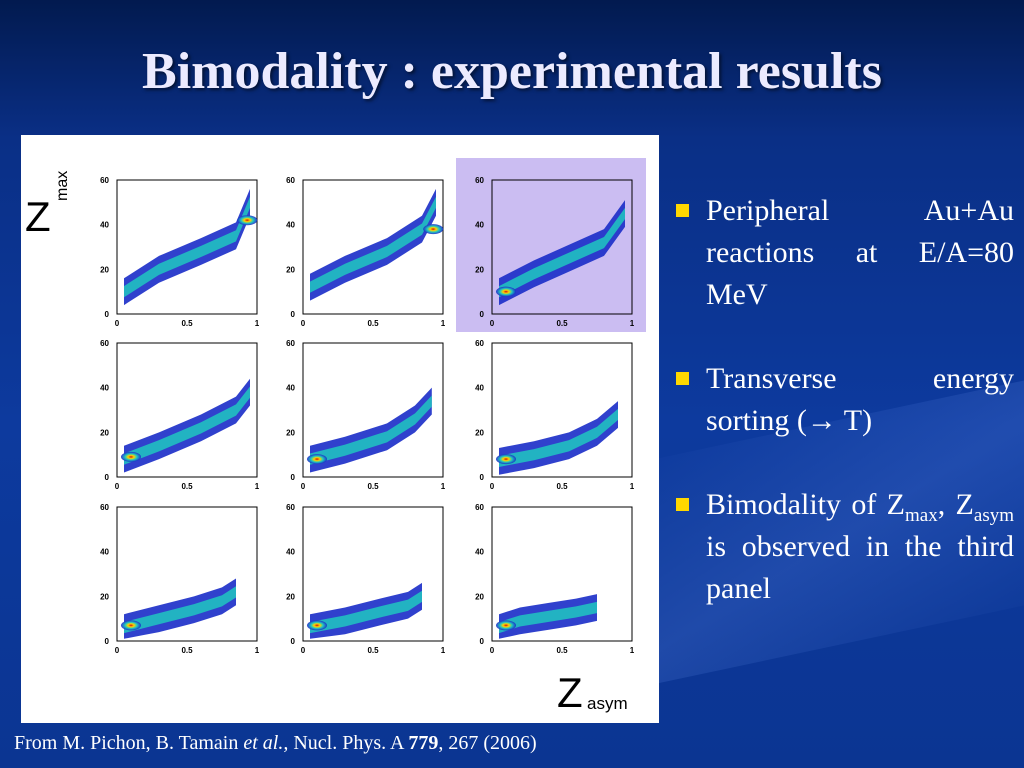  I want to click on bullet-item-reactions: Peripheral Au+Au reactions at E/A=80 MeV, so click(843, 253).